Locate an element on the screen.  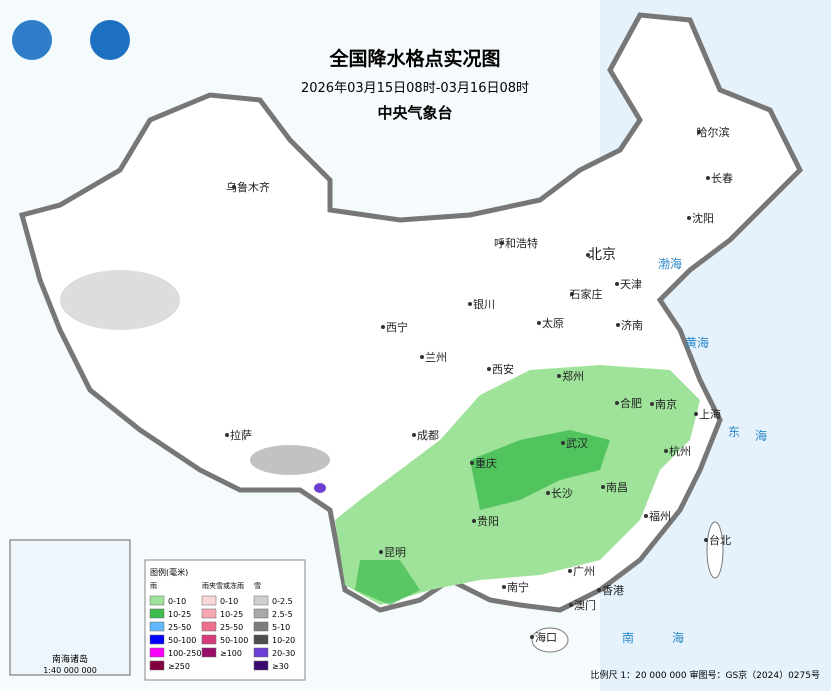
hainan is located at coordinates (550, 640).